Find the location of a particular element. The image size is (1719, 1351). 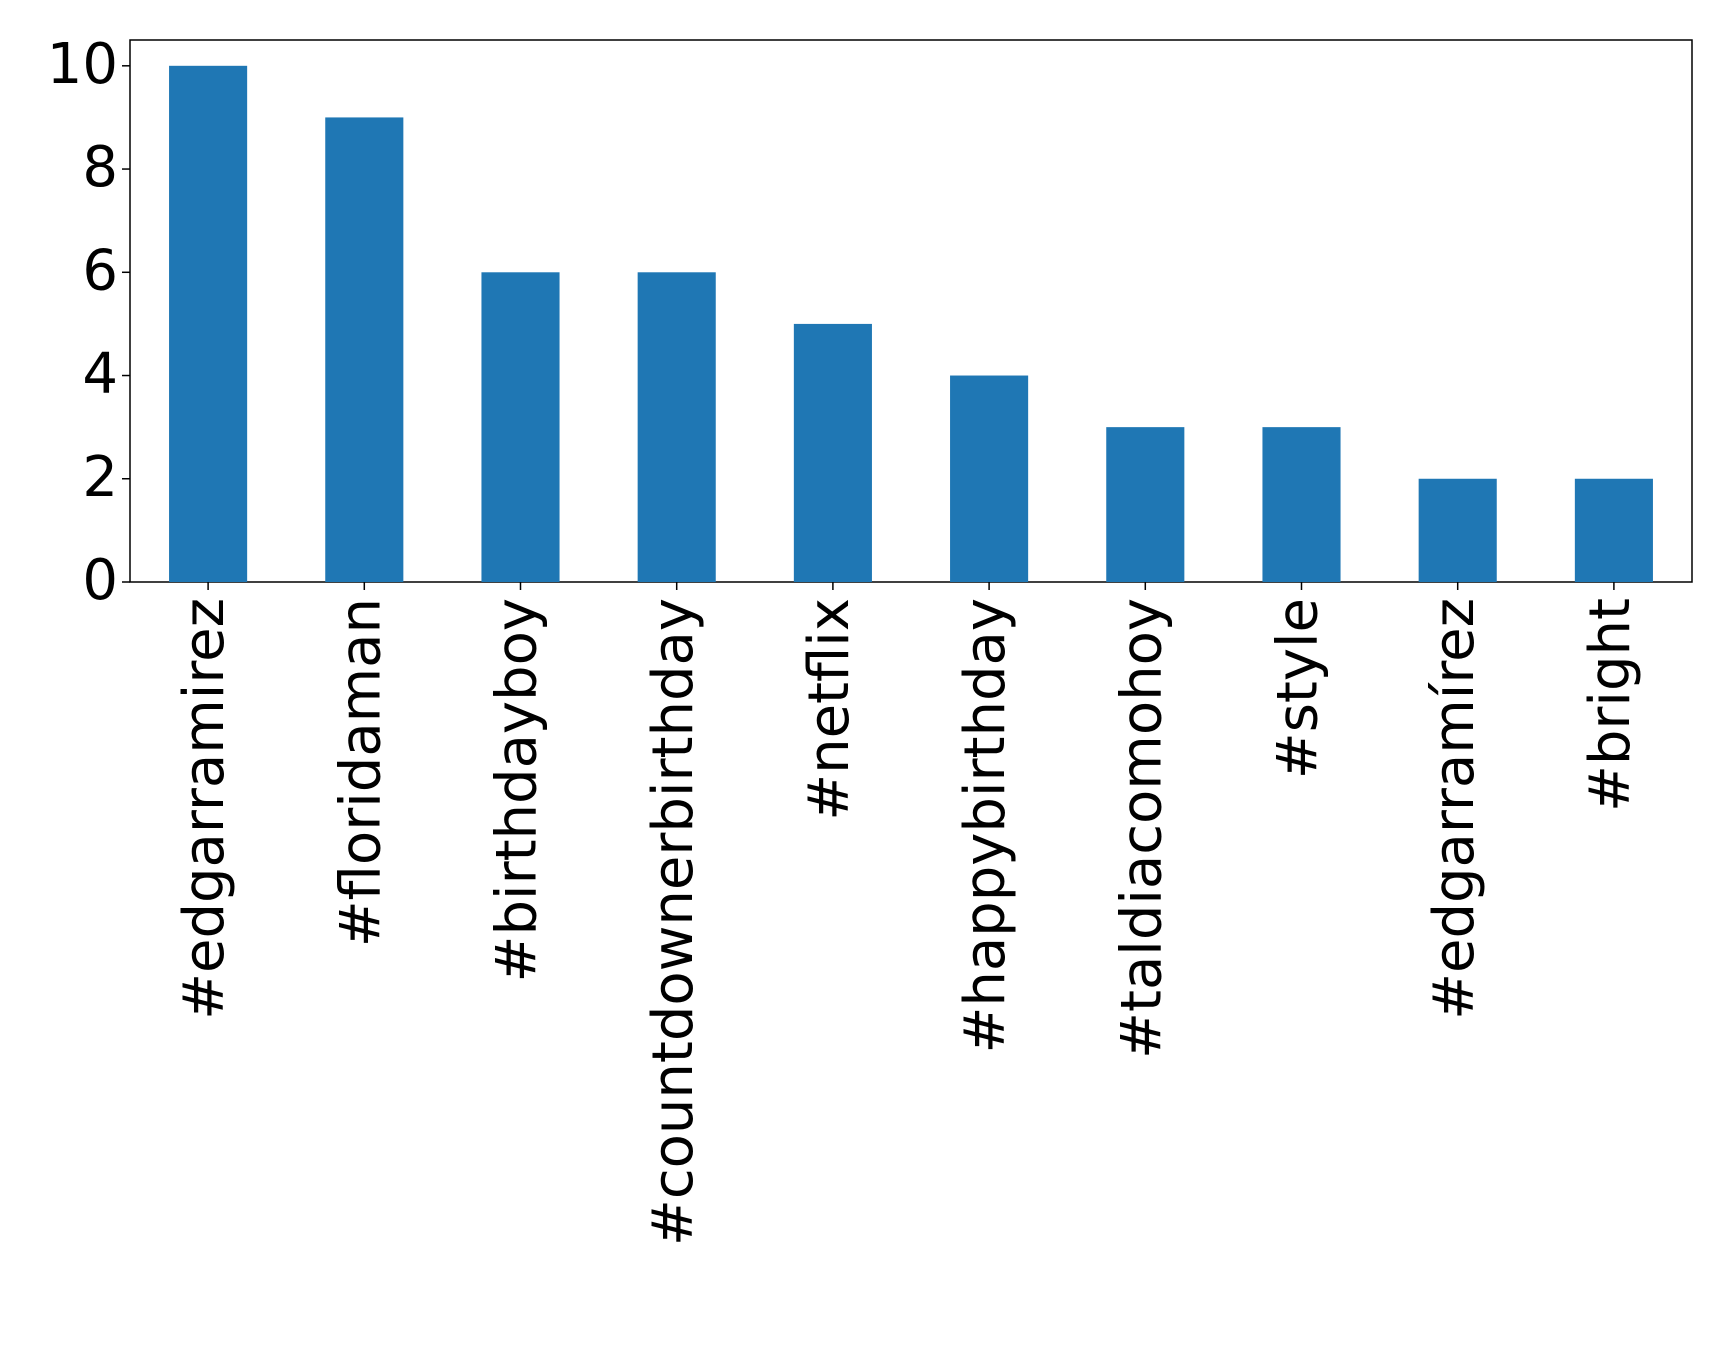

x-tick-label: #style is located at coordinates (1298, 688).